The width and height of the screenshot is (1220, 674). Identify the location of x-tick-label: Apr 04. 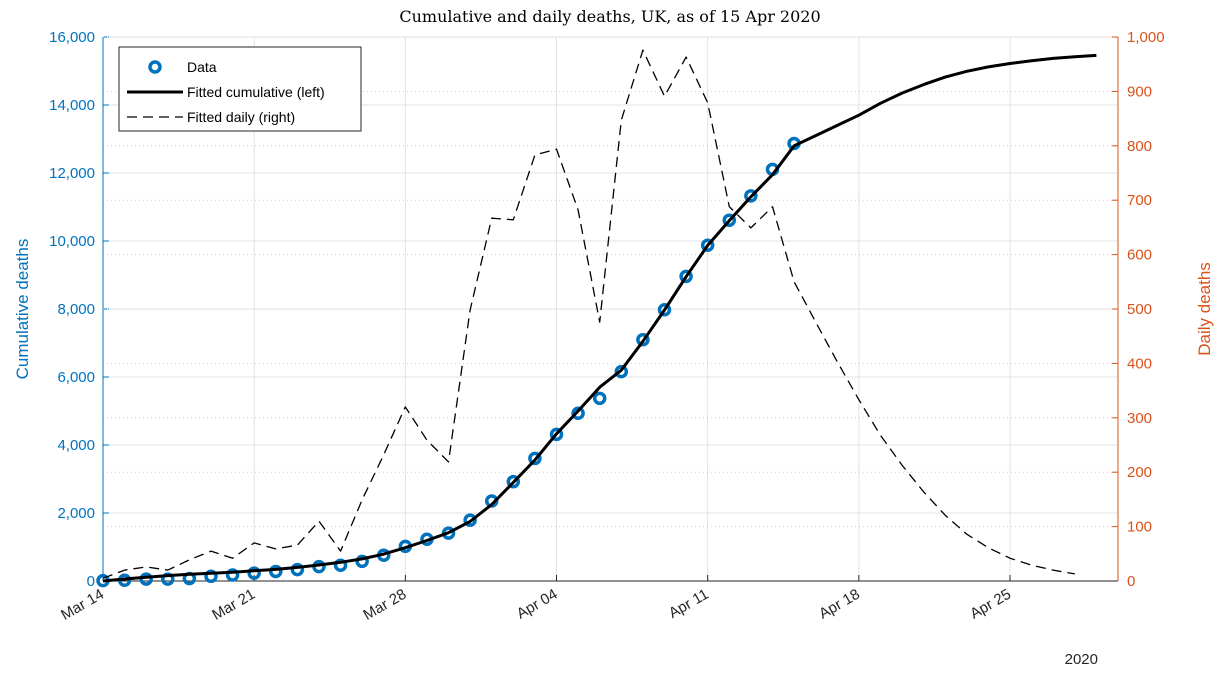
(537, 604).